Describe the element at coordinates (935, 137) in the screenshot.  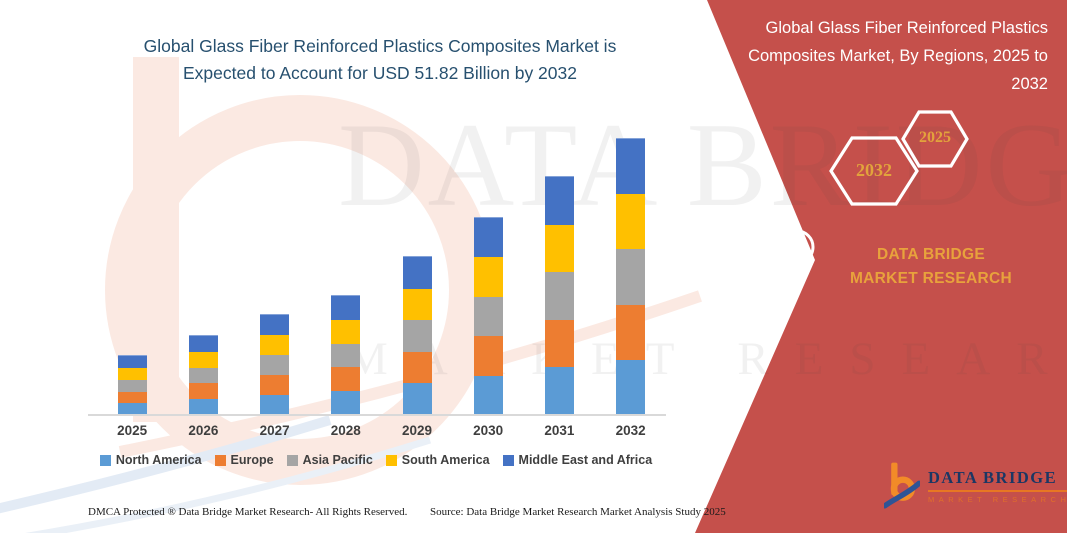
I see `hexagon-year-2025: 2025` at that location.